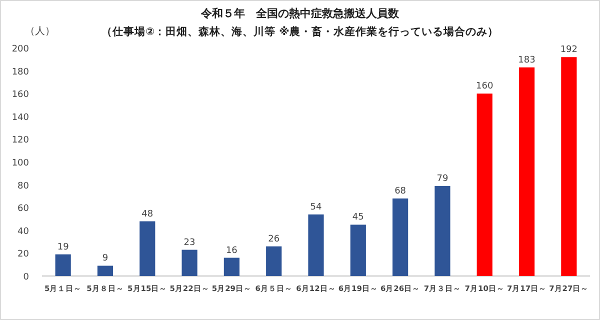  What do you see at coordinates (358, 217) in the screenshot?
I see `data-label: 45` at bounding box center [358, 217].